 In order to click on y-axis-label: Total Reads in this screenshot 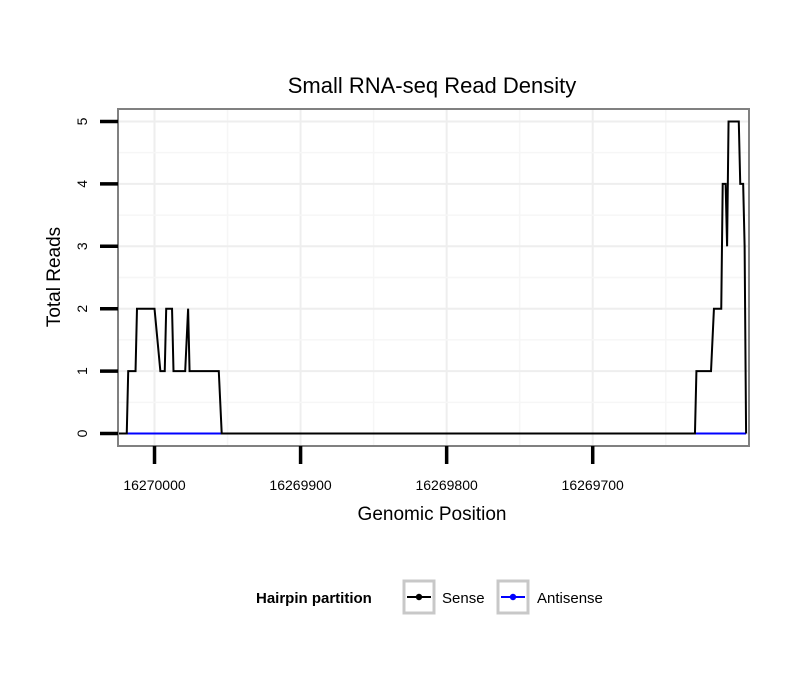, I will do `click(54, 277)`.